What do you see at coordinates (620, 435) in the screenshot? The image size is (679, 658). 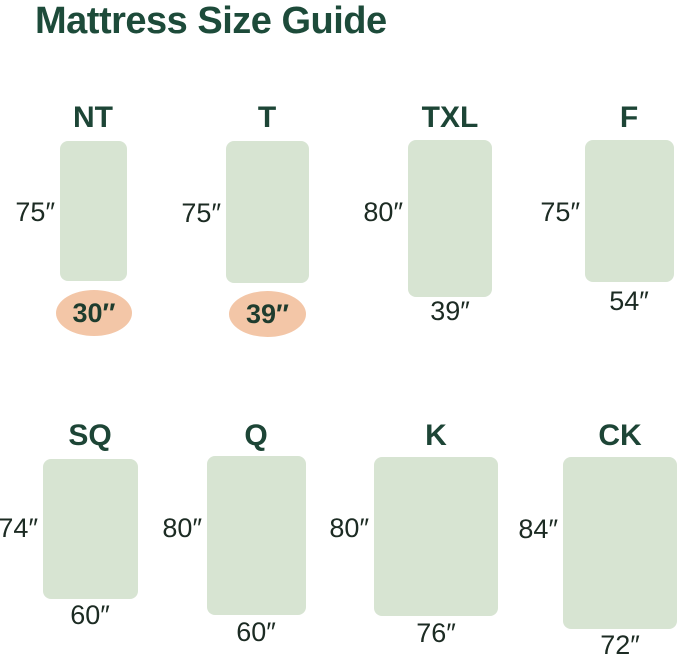 I see `mattress-code-label: CK` at bounding box center [620, 435].